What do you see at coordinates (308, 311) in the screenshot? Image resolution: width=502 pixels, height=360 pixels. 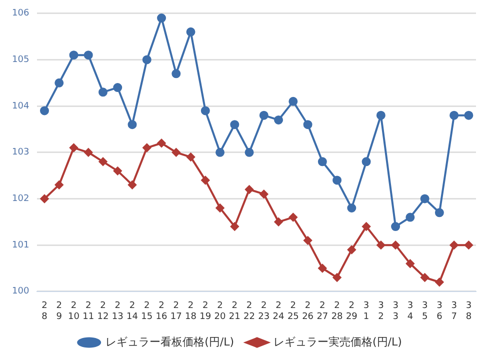 I see `x-tick-label: 2 26` at bounding box center [308, 311].